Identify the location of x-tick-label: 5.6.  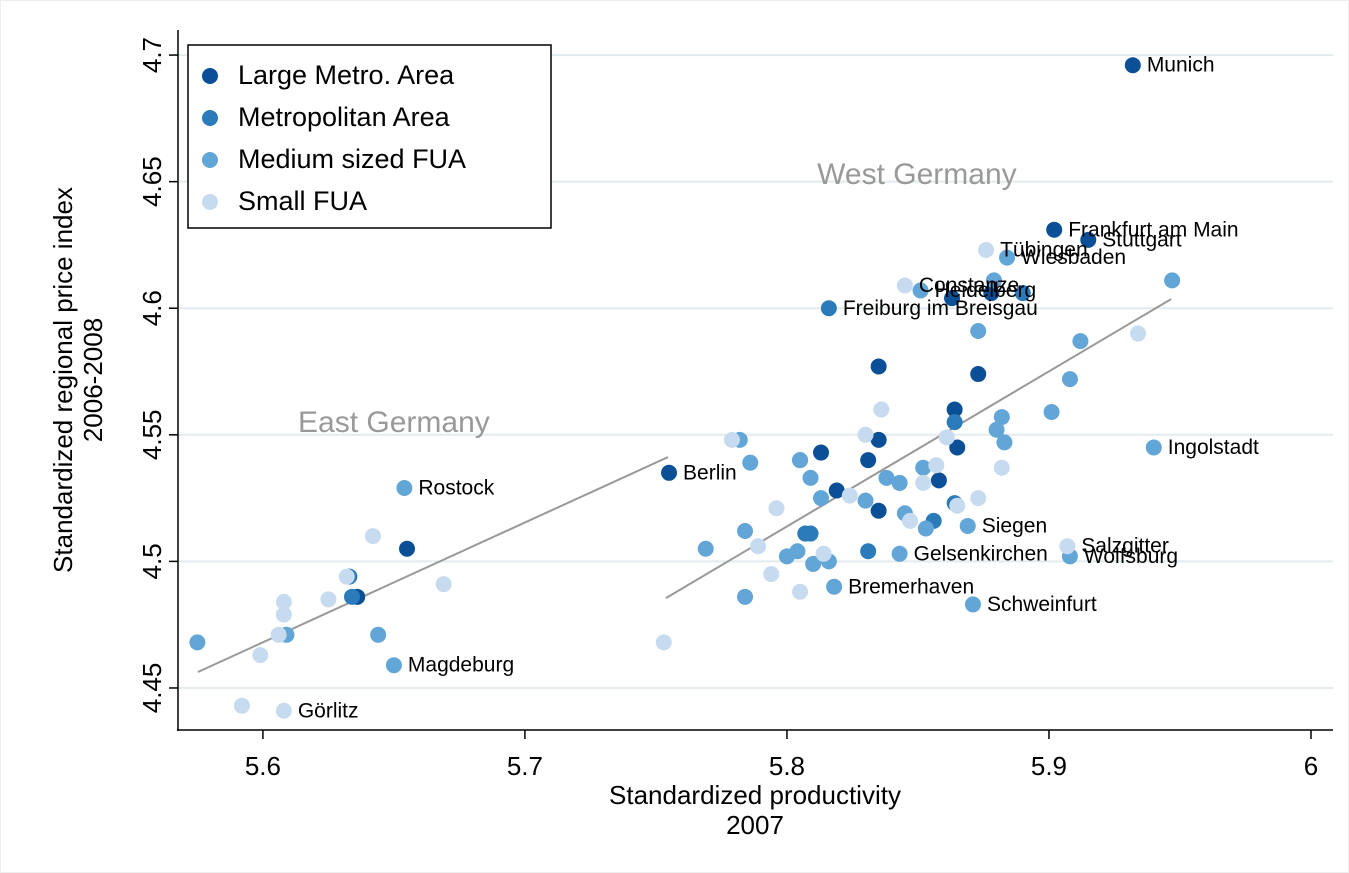
(263, 766).